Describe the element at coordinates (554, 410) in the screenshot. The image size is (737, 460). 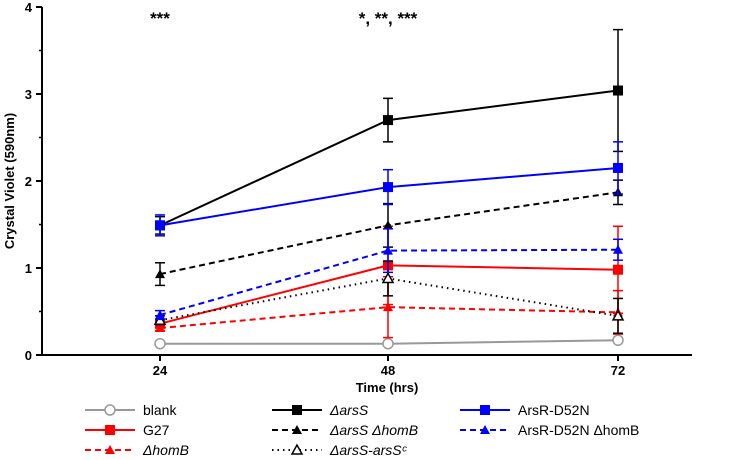
I see `legend-label: ArsR-D52N` at that location.